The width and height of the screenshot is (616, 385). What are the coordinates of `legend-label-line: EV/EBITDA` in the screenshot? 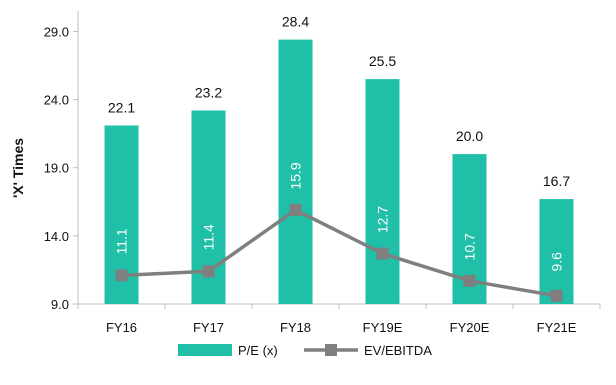 It's located at (398, 350).